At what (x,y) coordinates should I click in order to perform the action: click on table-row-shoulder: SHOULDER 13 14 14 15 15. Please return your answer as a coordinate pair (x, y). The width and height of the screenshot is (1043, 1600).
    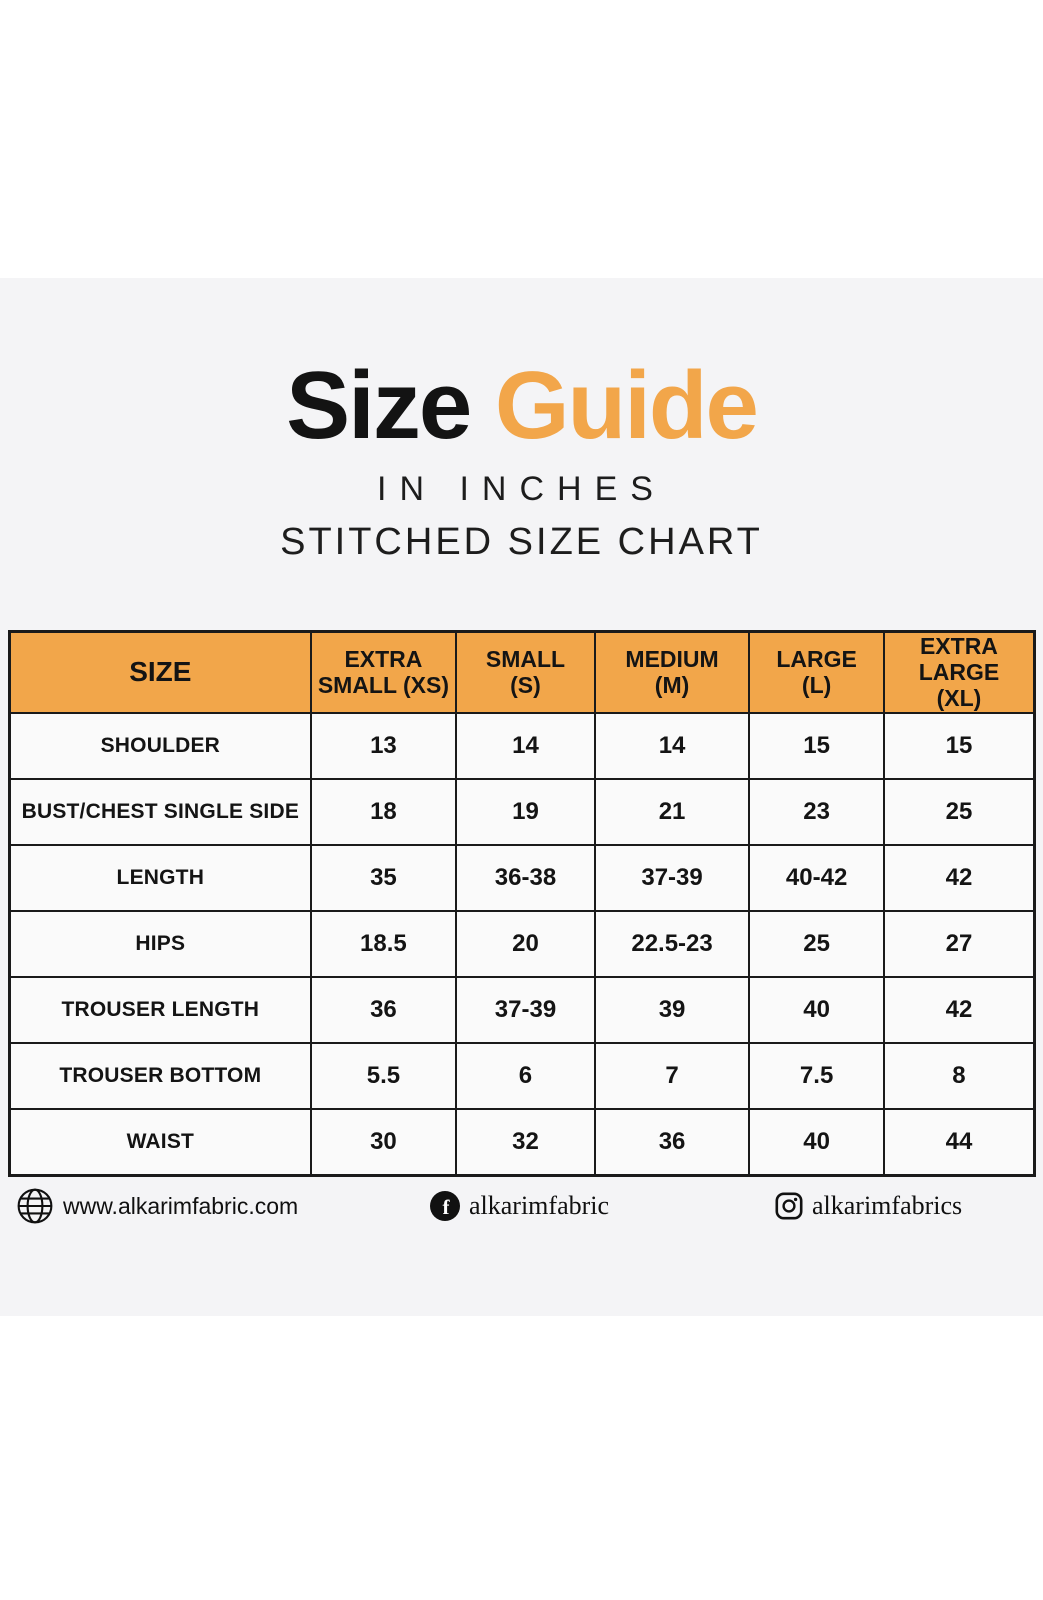
    Looking at the image, I should click on (522, 745).